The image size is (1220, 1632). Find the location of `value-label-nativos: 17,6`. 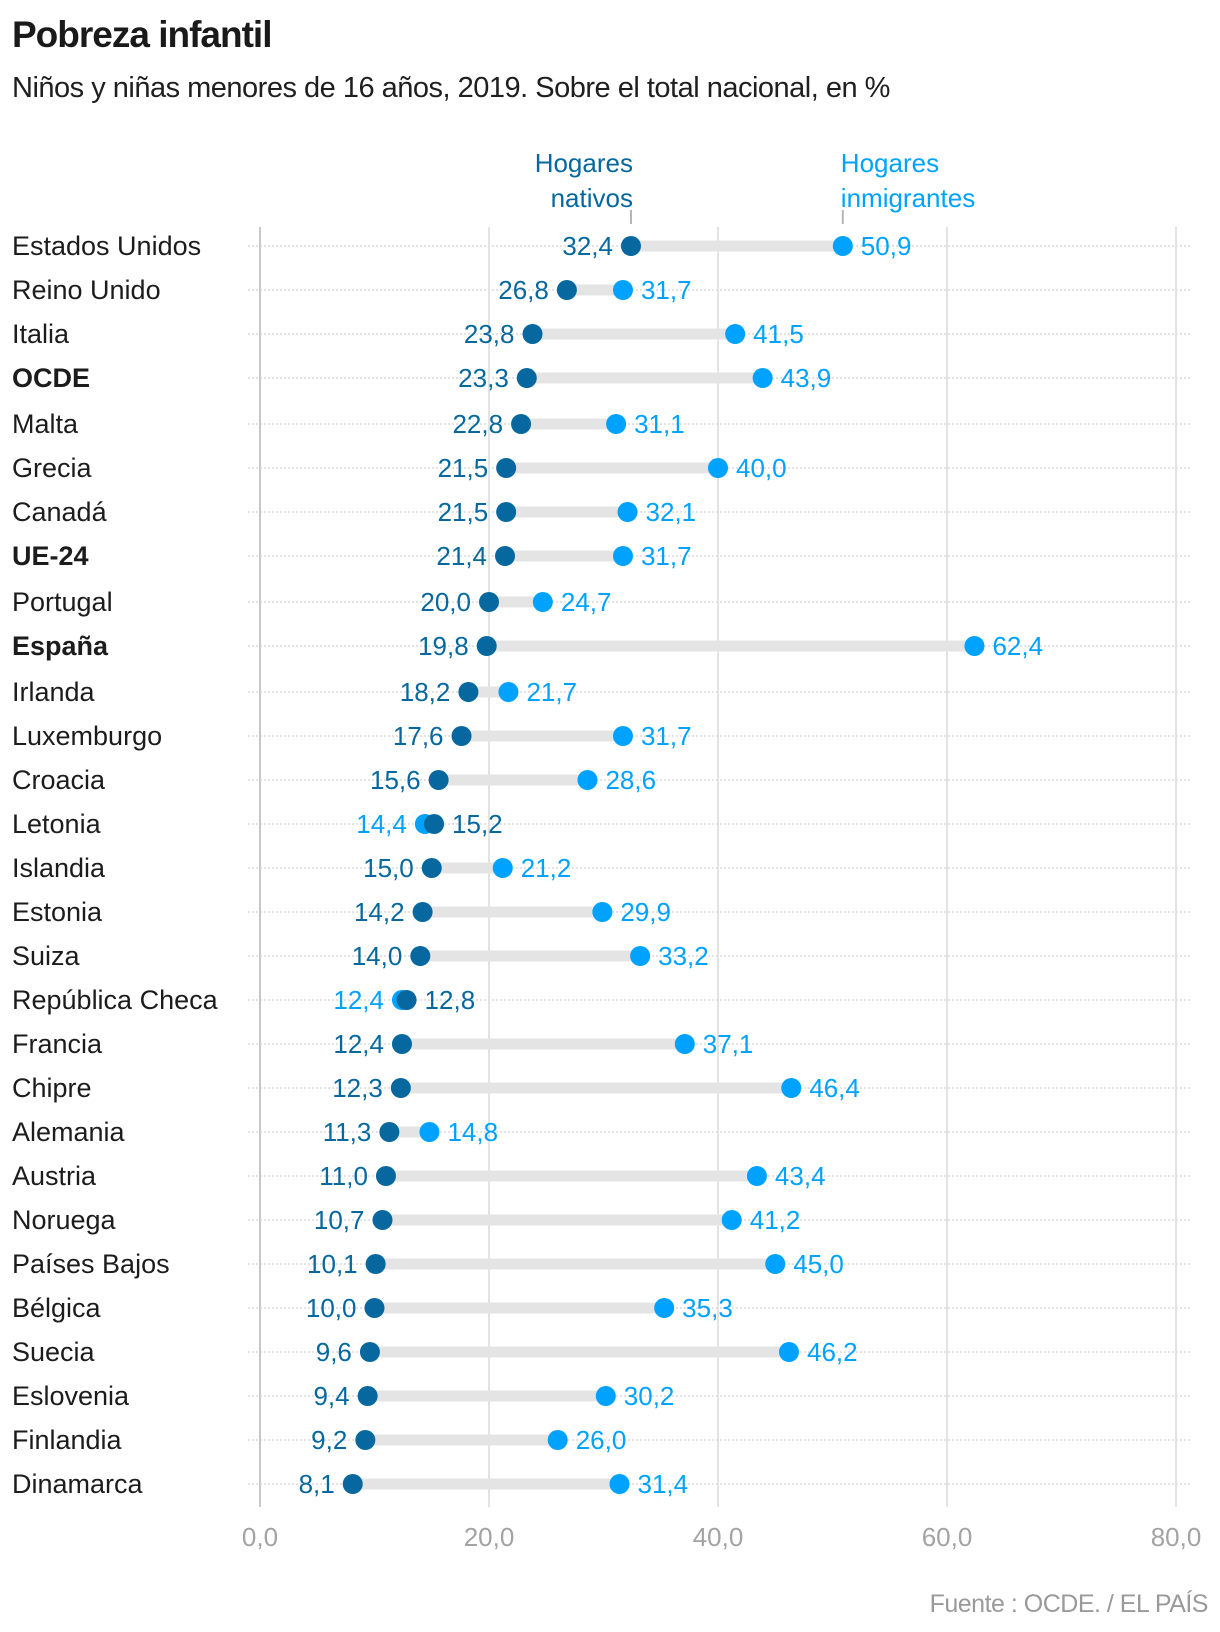

value-label-nativos: 17,6 is located at coordinates (418, 736).